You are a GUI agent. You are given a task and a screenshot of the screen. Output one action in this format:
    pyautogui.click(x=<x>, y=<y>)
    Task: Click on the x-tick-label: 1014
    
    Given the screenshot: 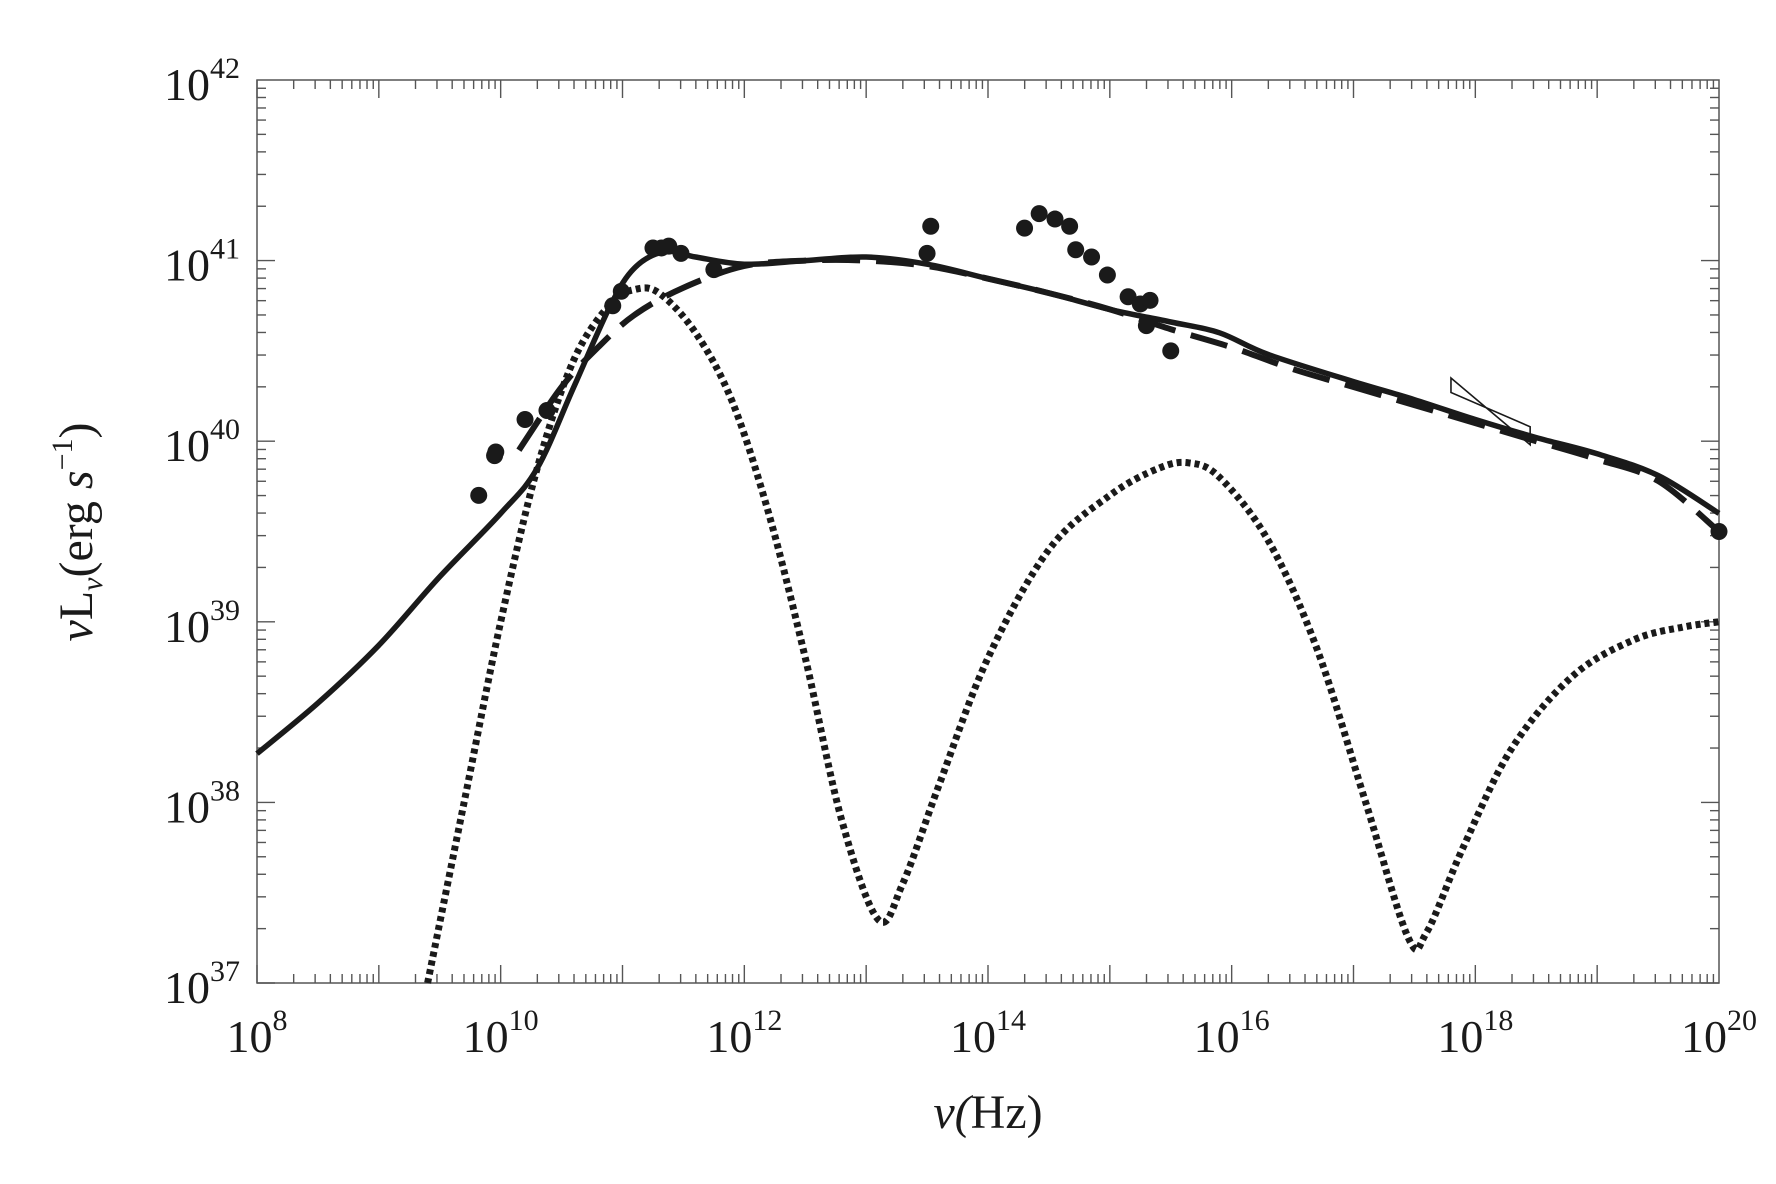 What is the action you would take?
    pyautogui.click(x=988, y=1033)
    